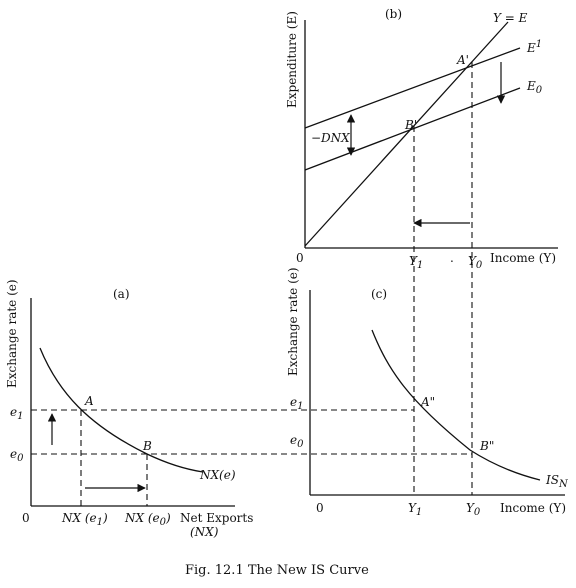 This screenshot has height=588, width=576. What do you see at coordinates (17, 455) in the screenshot?
I see `panel-a-tick-e0: e0` at bounding box center [17, 455].